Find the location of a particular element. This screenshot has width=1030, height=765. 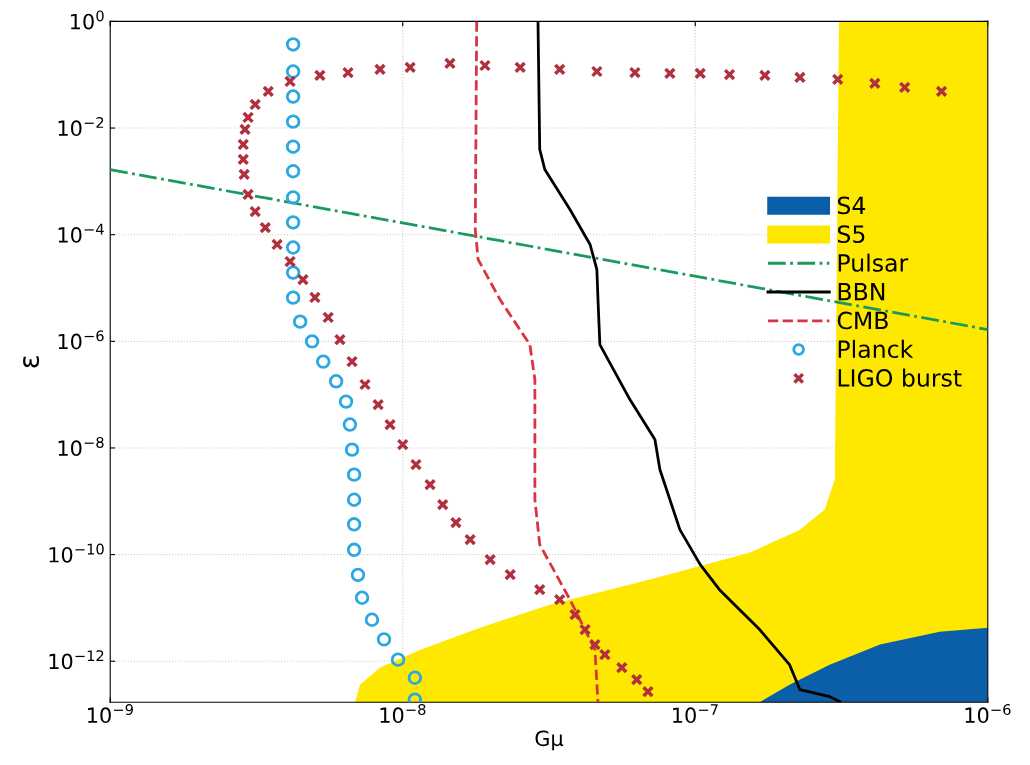

legend-label: BBN is located at coordinates (861, 292).